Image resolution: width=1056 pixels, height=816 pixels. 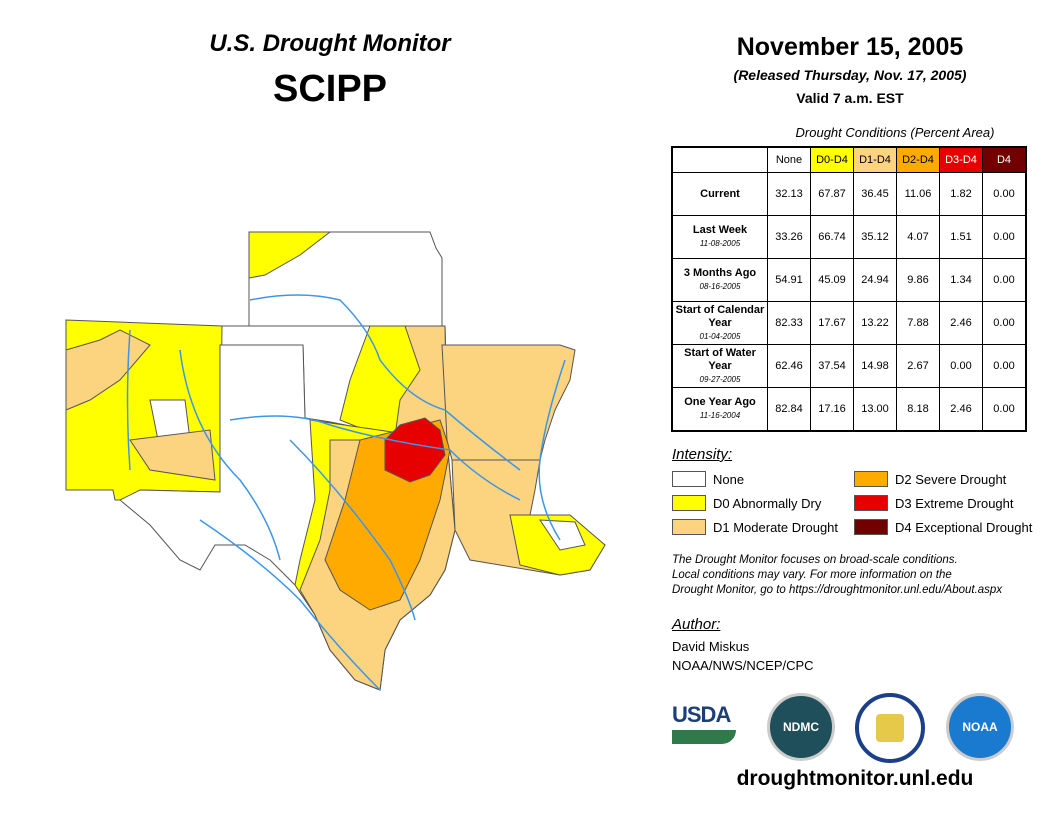 I want to click on region-title: SCIPP, so click(x=330, y=89).